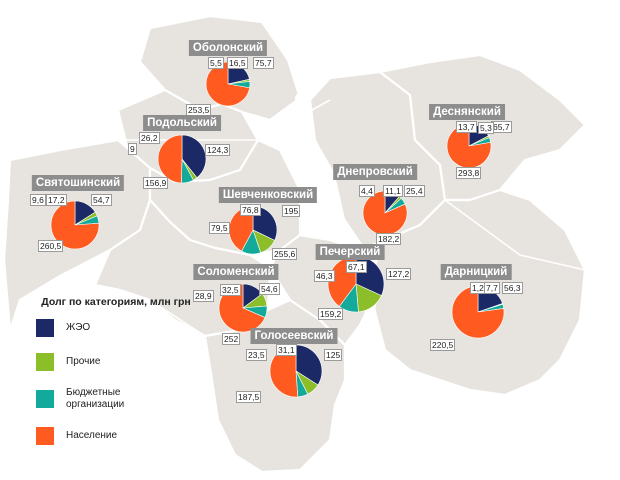  Describe the element at coordinates (83, 361) in the screenshot. I see `legend-label-other: Прочие` at that location.